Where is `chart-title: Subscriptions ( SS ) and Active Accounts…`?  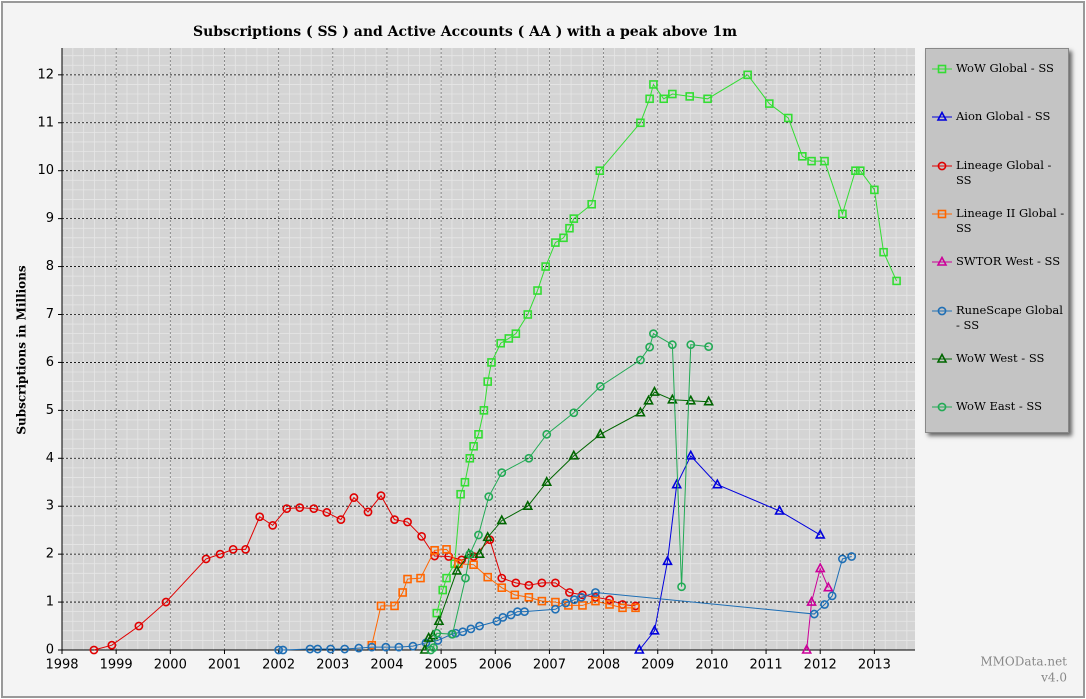 chart-title: Subscriptions ( SS ) and Active Accounts… is located at coordinates (465, 32).